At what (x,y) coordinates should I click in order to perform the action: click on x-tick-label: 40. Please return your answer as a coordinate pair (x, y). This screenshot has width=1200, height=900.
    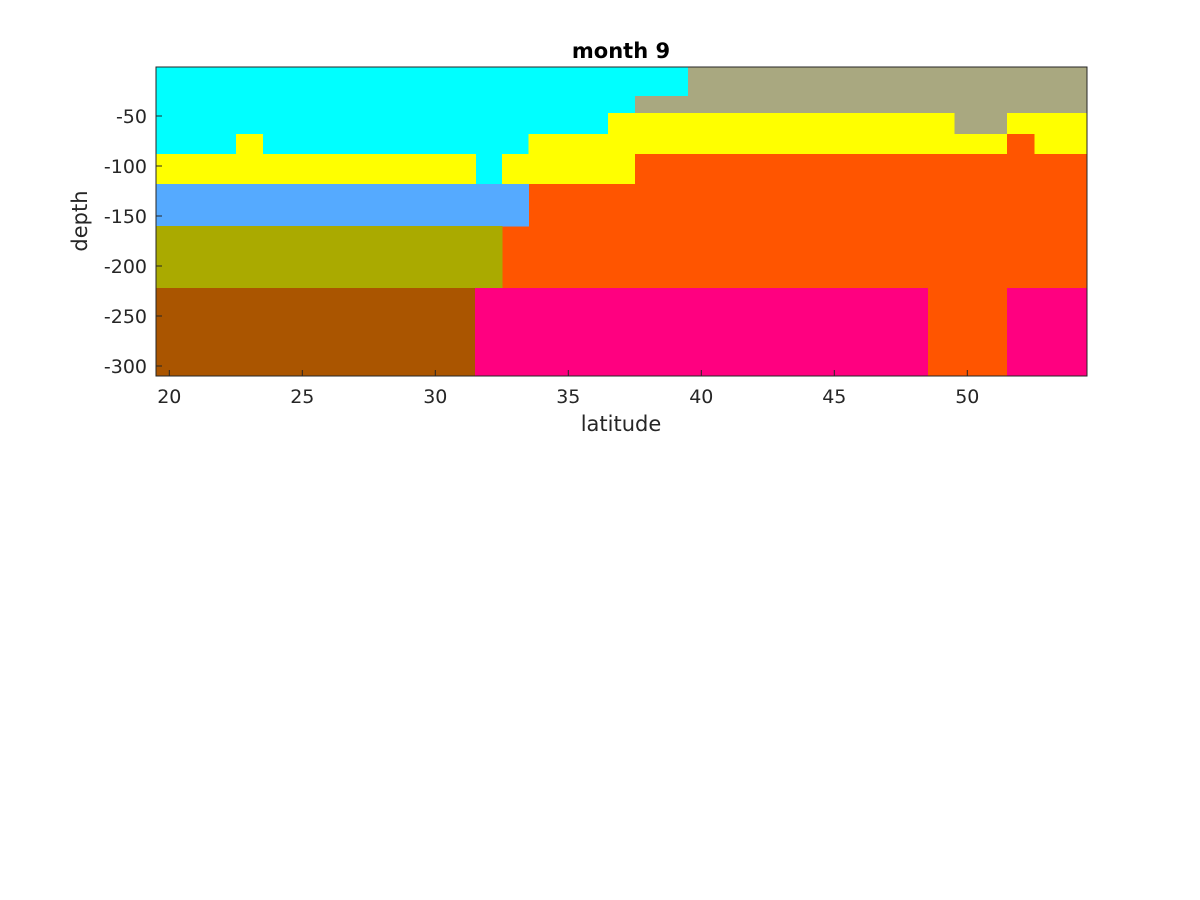
    Looking at the image, I should click on (701, 397).